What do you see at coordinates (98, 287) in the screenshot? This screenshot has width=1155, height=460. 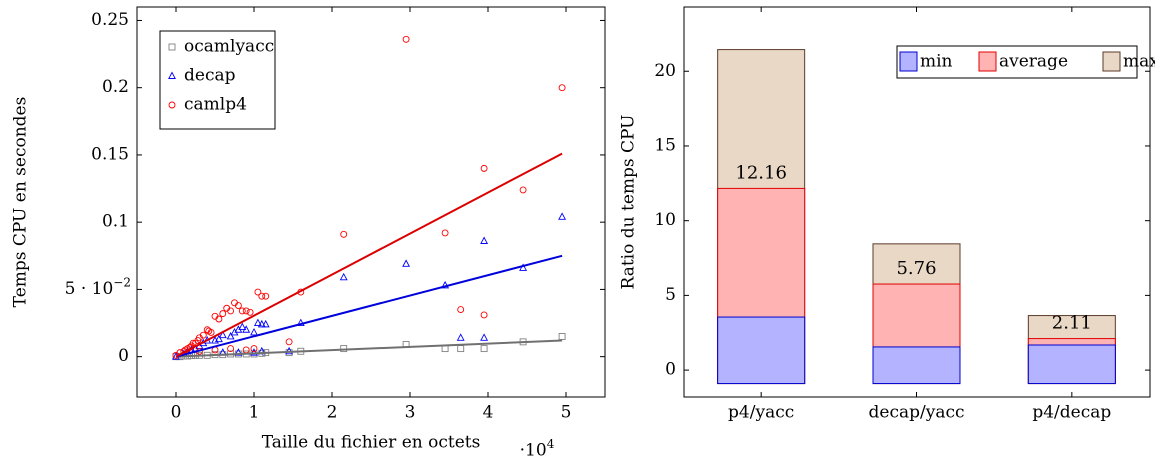 I see `y-tick-label: 5 · 10⁻²` at bounding box center [98, 287].